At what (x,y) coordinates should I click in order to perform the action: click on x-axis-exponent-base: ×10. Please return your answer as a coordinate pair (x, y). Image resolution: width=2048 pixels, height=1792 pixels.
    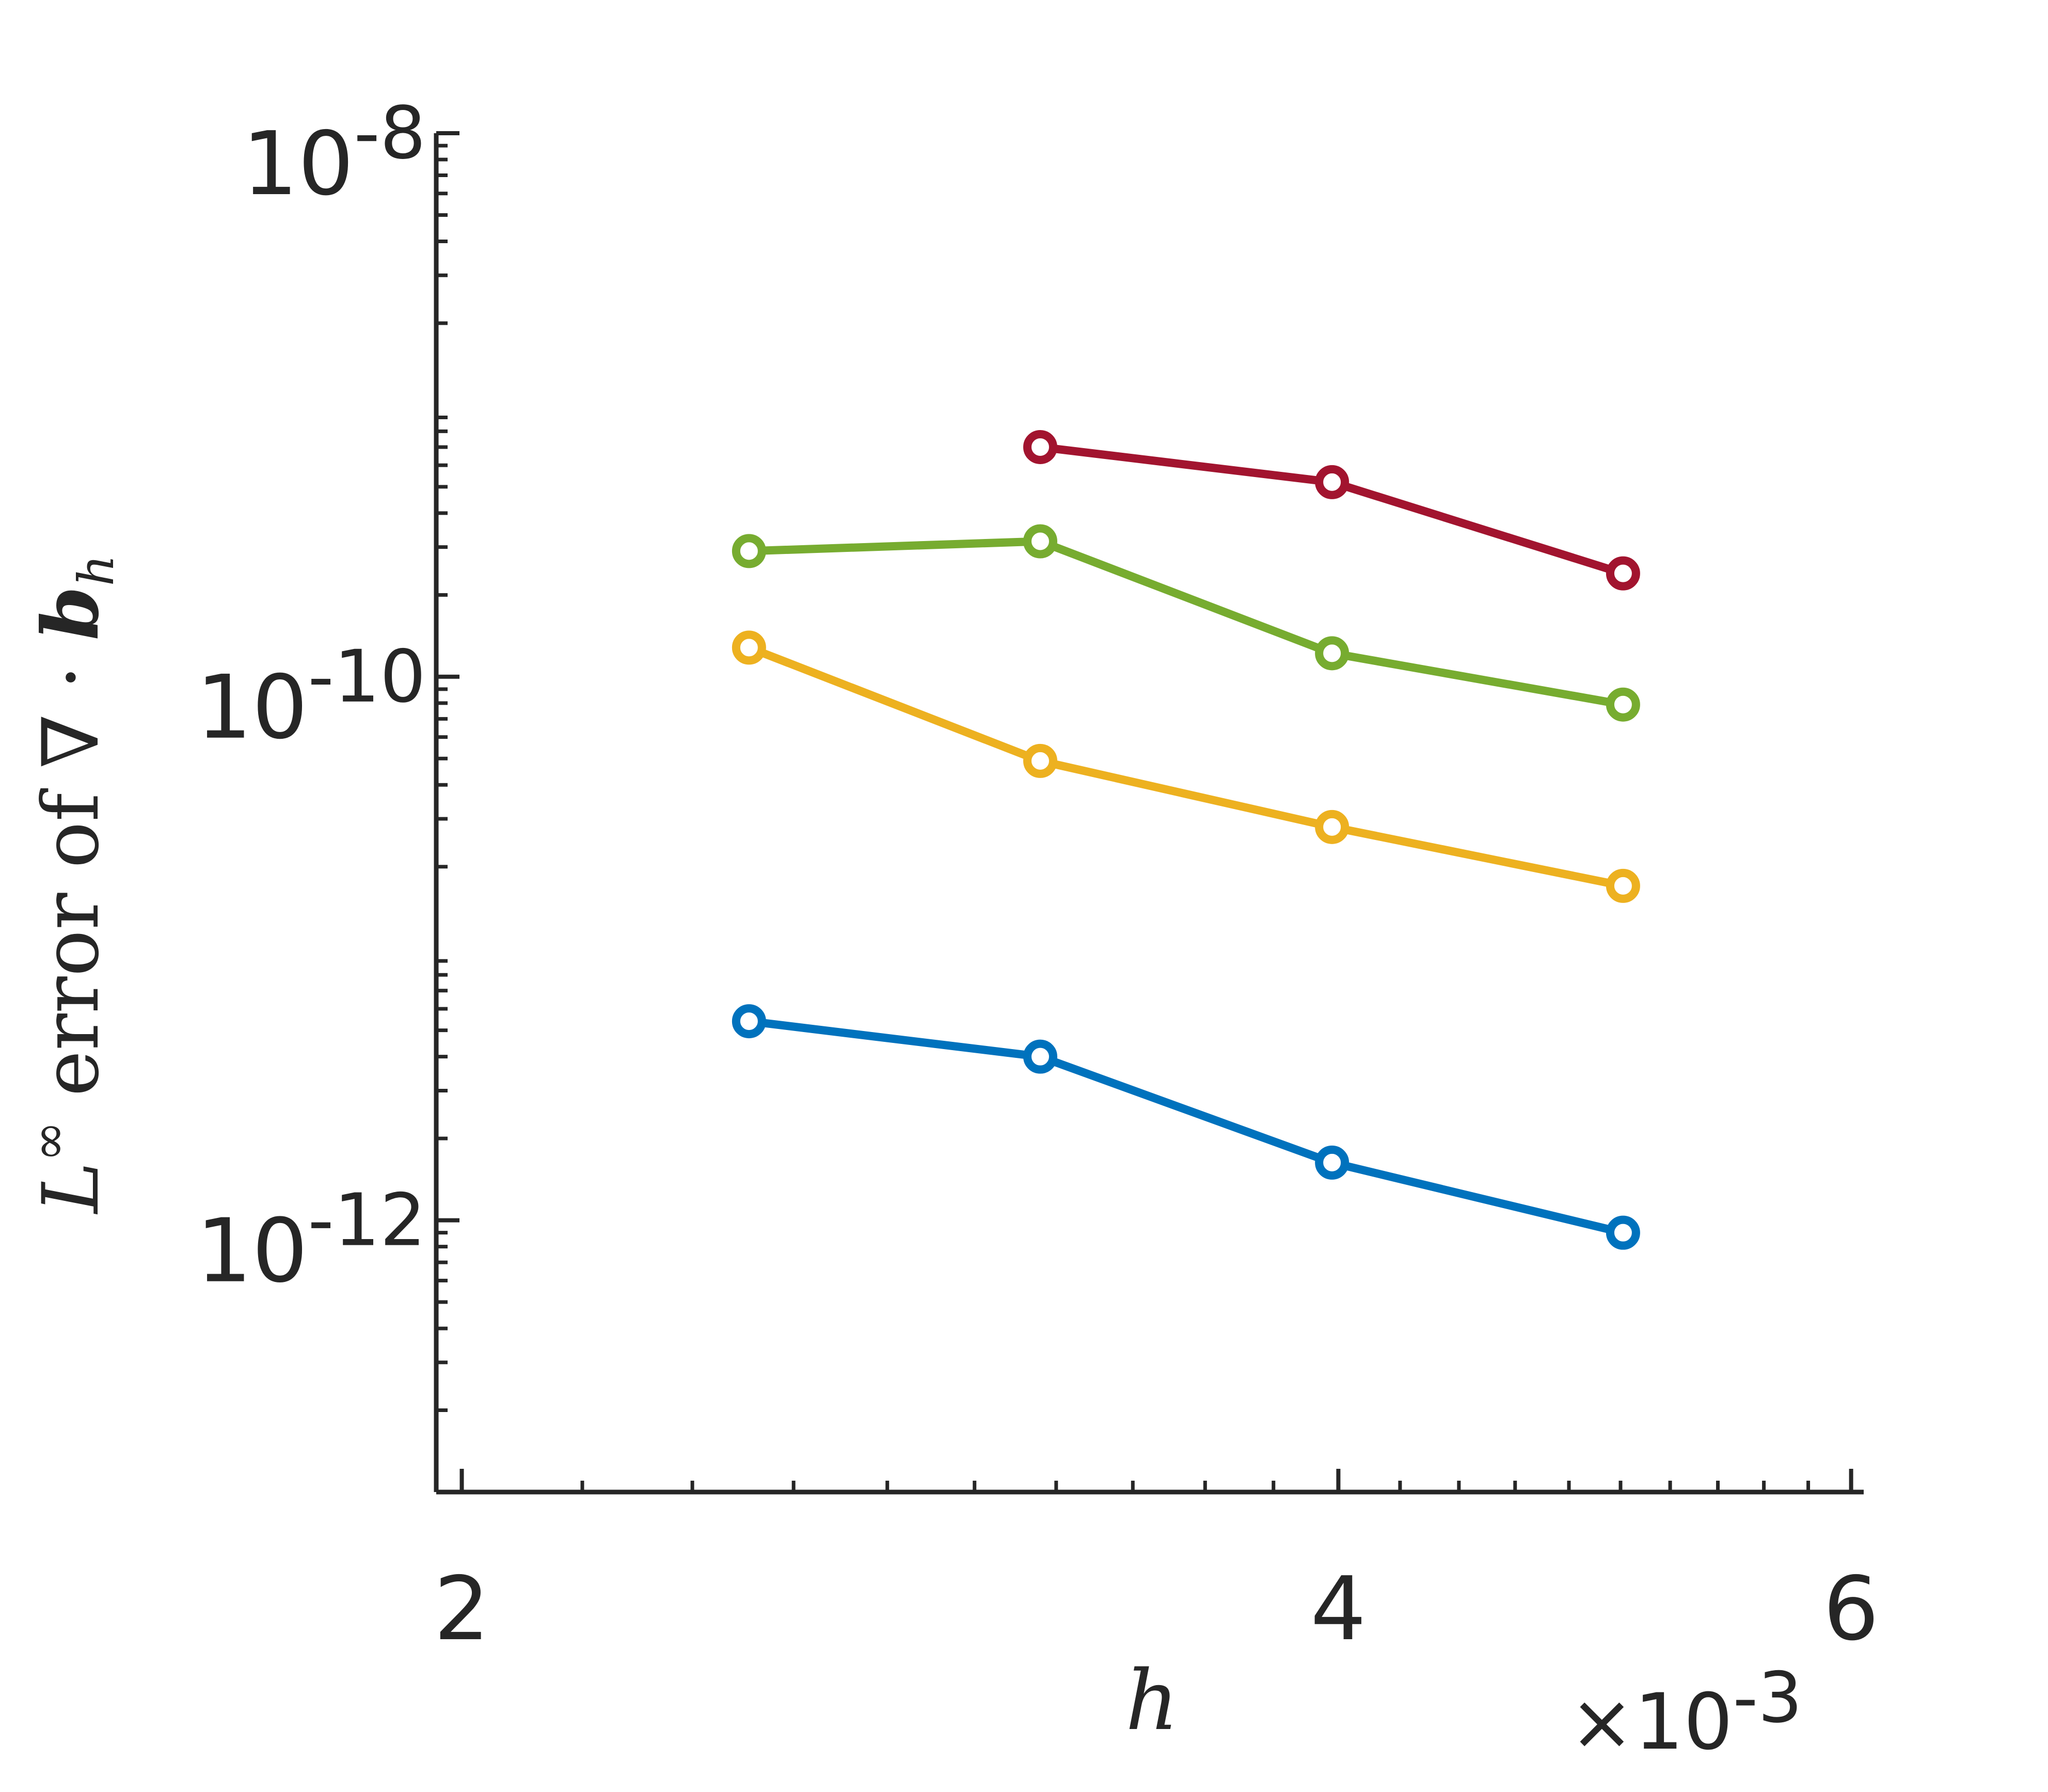
    Looking at the image, I should click on (1651, 1722).